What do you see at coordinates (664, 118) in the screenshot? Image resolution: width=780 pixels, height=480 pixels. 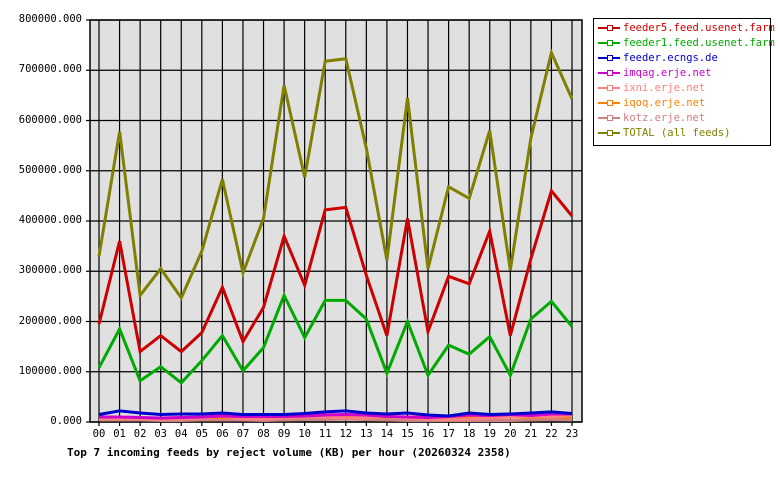 I see `legend-label: kotz.erje.net` at bounding box center [664, 118].